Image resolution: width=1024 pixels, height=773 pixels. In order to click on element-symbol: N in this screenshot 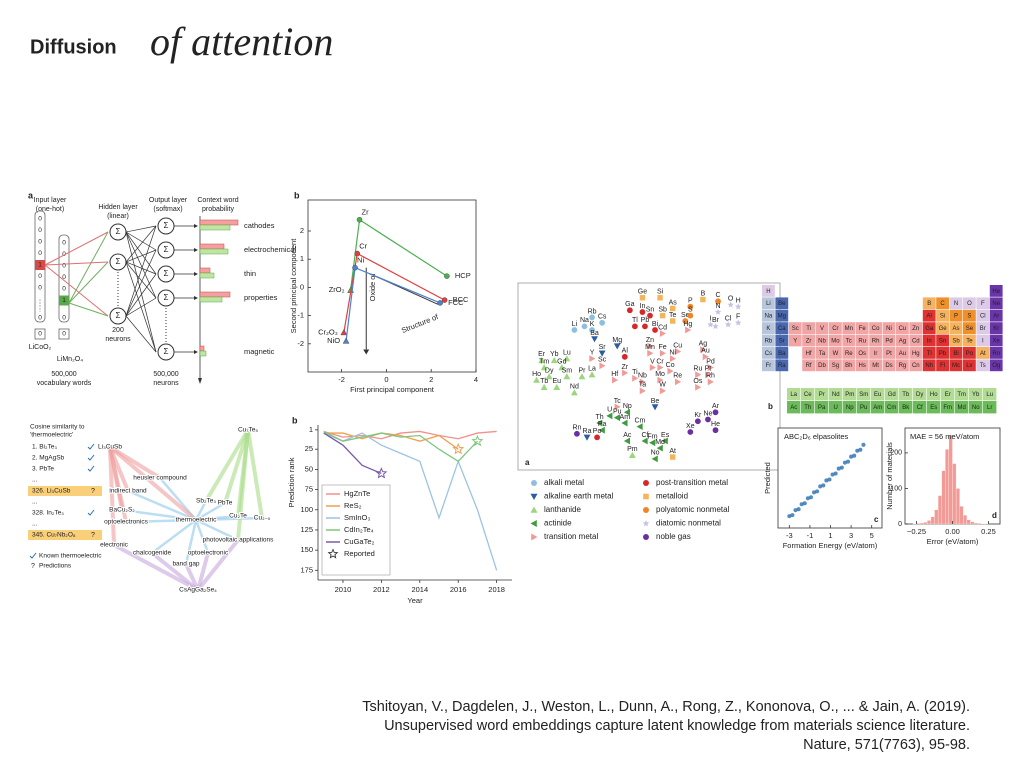, I will do `click(956, 304)`.